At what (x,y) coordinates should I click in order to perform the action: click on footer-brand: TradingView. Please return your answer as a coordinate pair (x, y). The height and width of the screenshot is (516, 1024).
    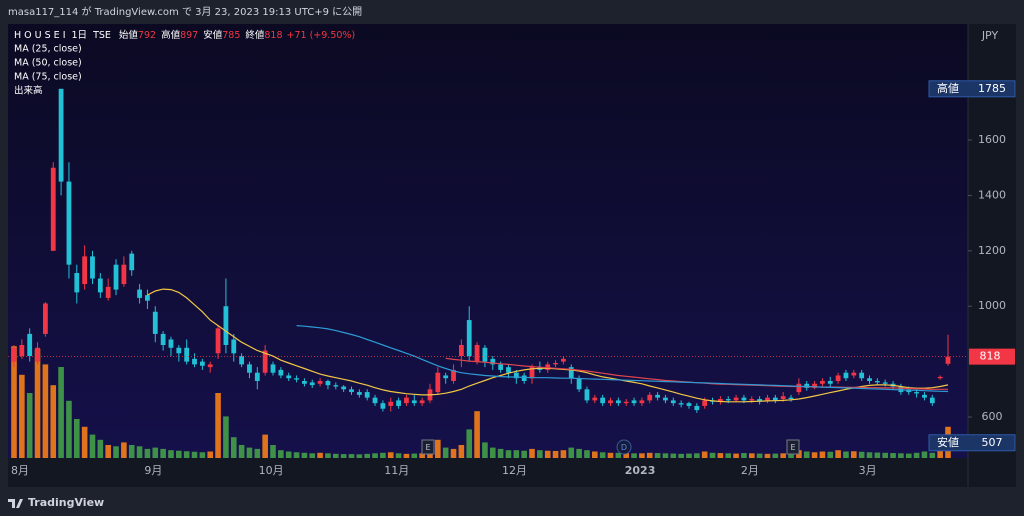
    Looking at the image, I should click on (66, 502).